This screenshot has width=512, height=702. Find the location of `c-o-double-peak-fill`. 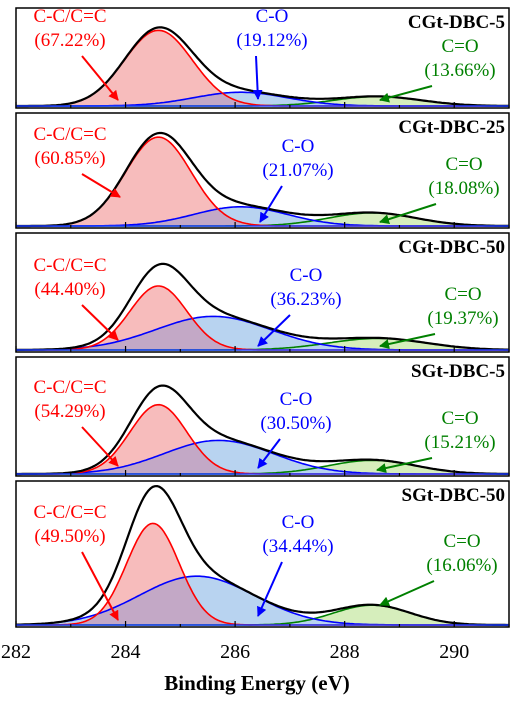

c-o-double-peak-fill is located at coordinates (262, 615).